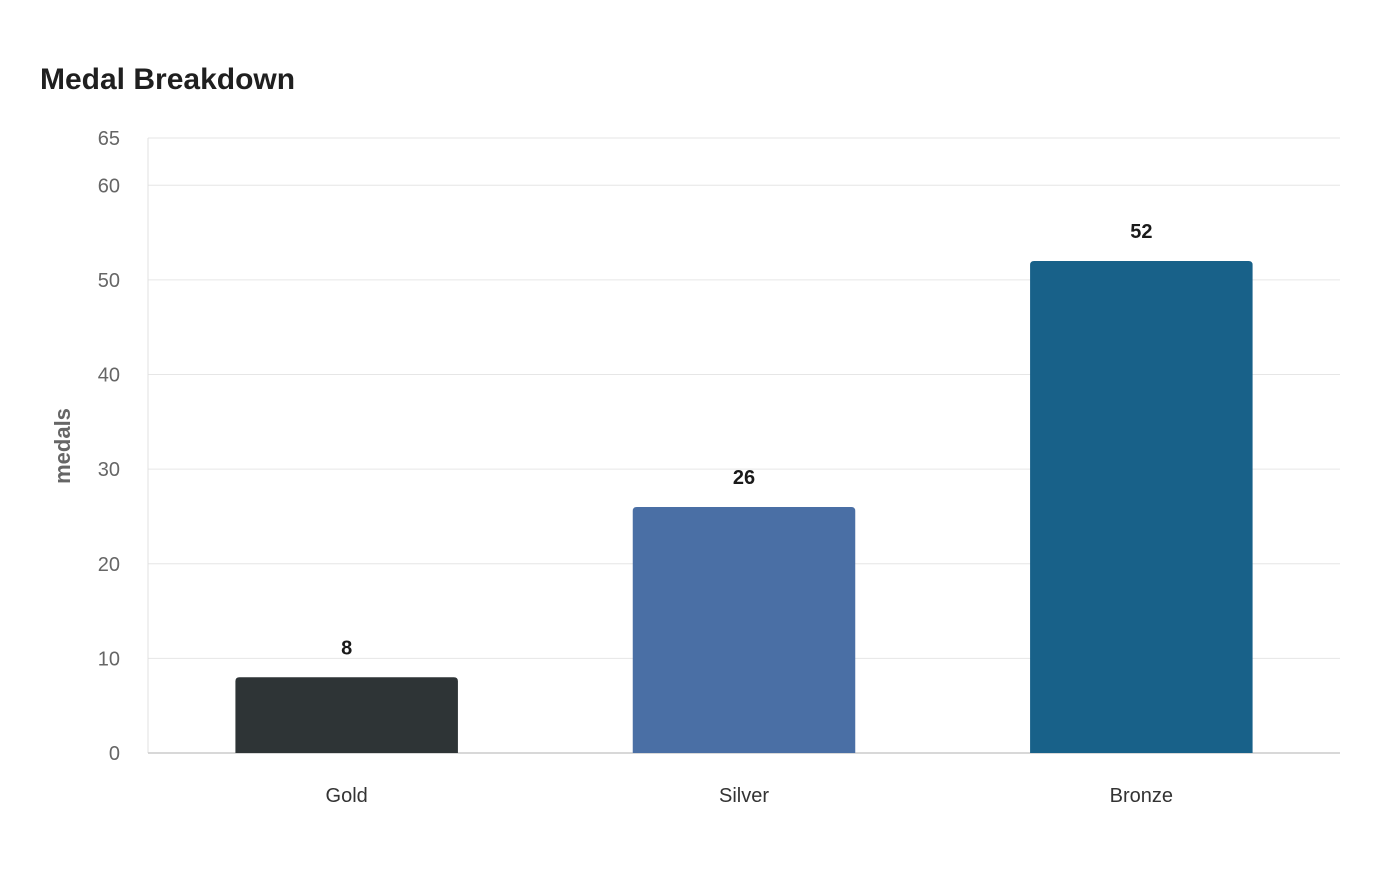  Describe the element at coordinates (109, 139) in the screenshot. I see `y-tick-label: 65` at that location.